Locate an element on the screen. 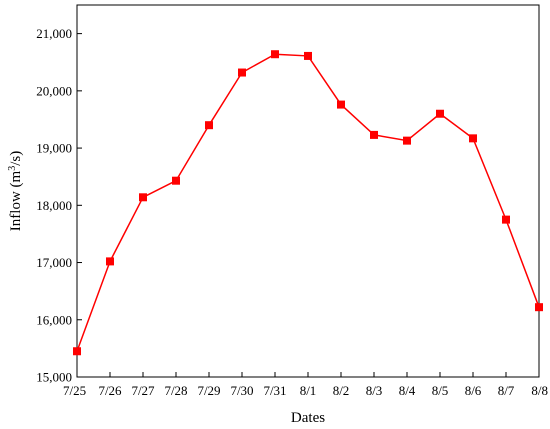  x-tick-label: 7/25 is located at coordinates (74, 390).